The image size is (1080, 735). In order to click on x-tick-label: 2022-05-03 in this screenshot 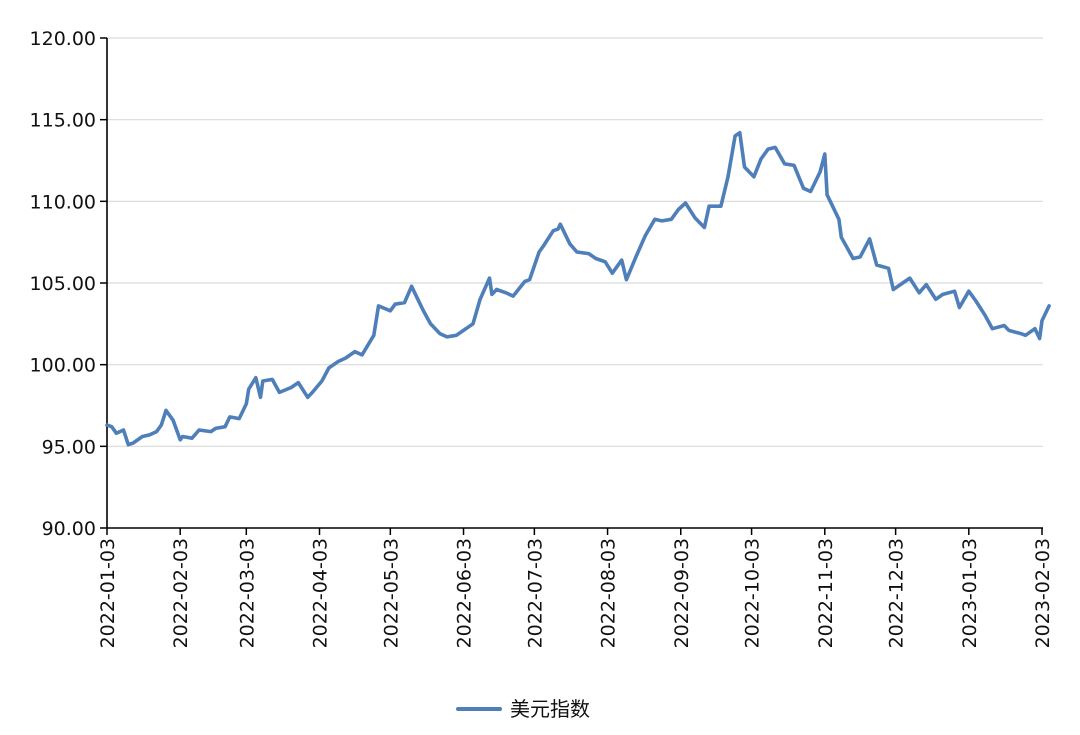, I will do `click(391, 593)`.